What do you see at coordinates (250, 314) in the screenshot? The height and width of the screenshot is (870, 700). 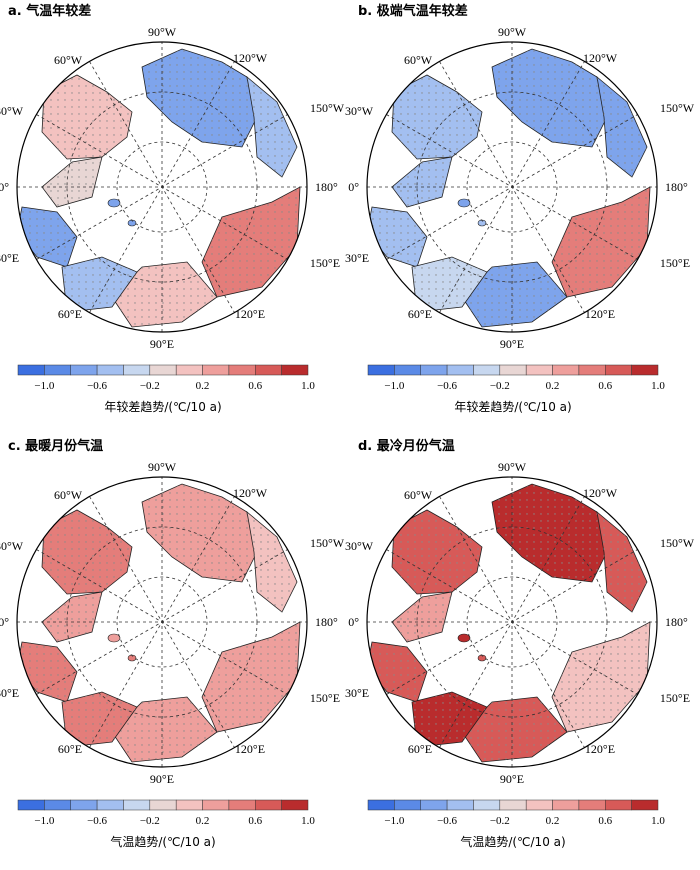 I see `lon-label-e120: 120°E` at bounding box center [250, 314].